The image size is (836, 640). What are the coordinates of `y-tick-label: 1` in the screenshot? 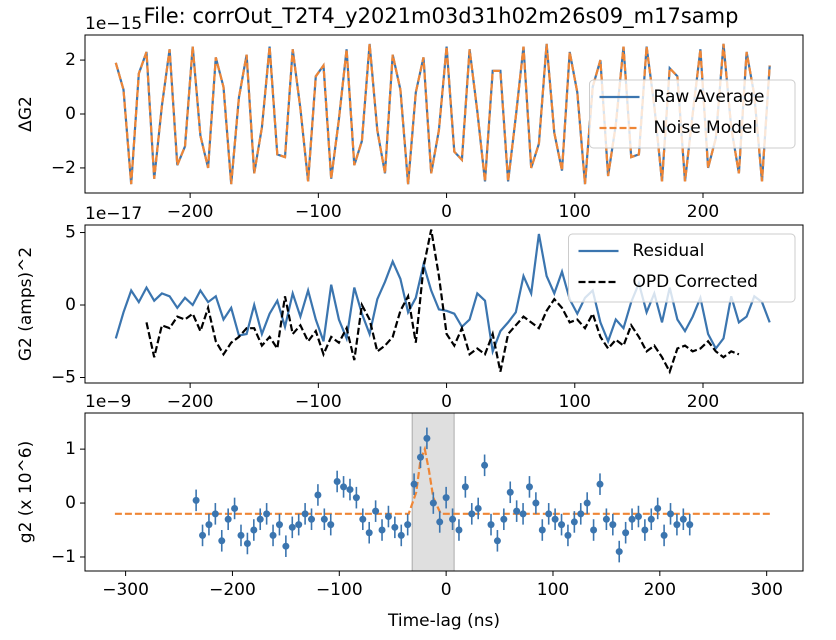 It's located at (70, 449).